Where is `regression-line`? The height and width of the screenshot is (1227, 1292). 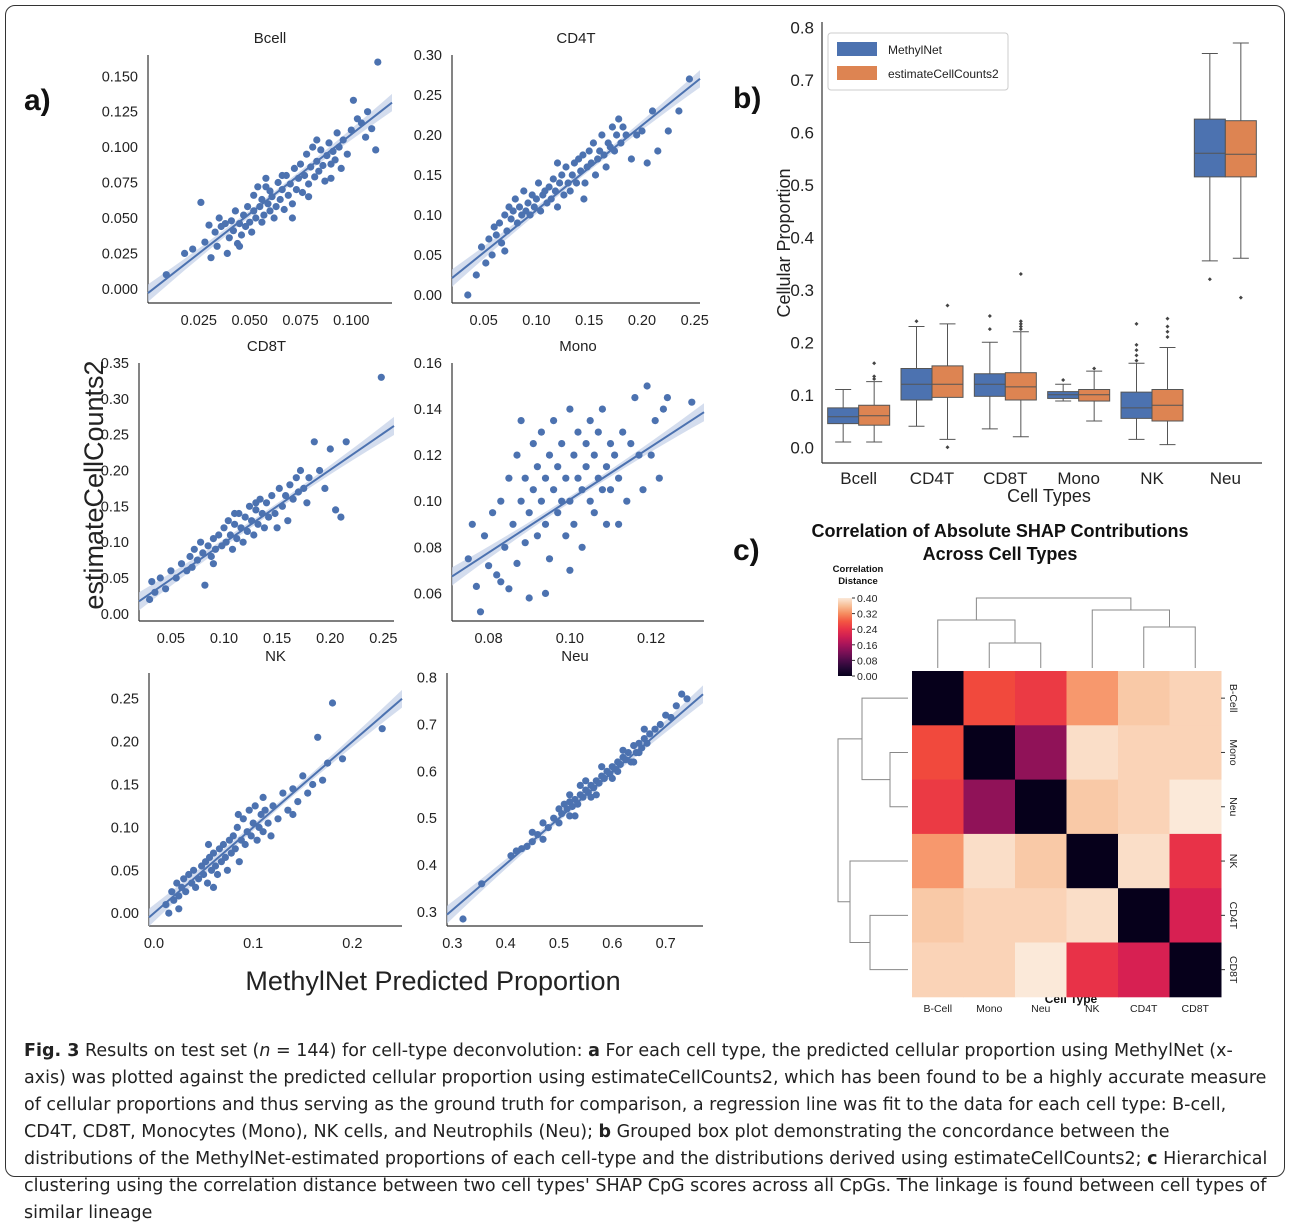
regression-line is located at coordinates (578, 494).